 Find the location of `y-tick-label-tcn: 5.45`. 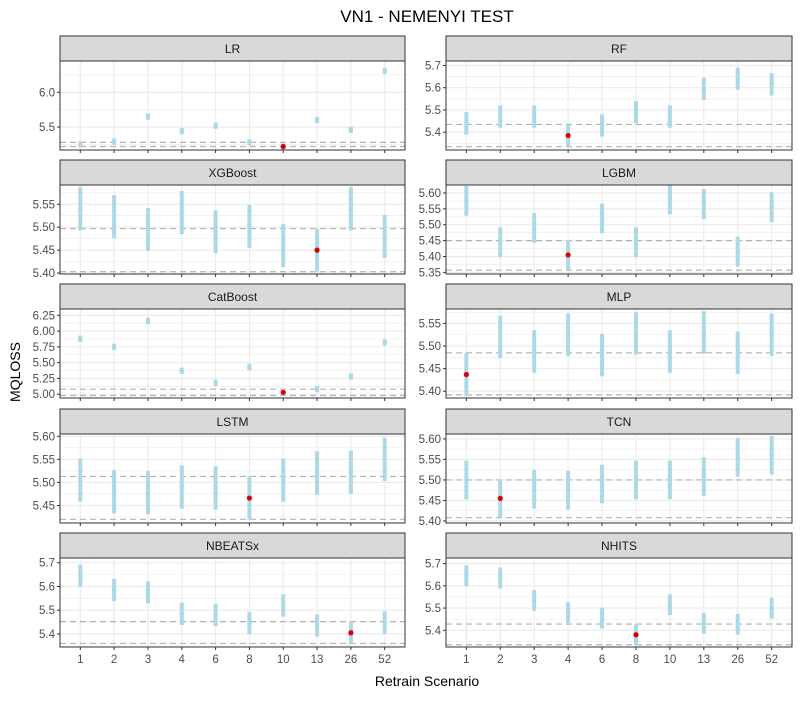

y-tick-label-tcn: 5.45 is located at coordinates (430, 501).